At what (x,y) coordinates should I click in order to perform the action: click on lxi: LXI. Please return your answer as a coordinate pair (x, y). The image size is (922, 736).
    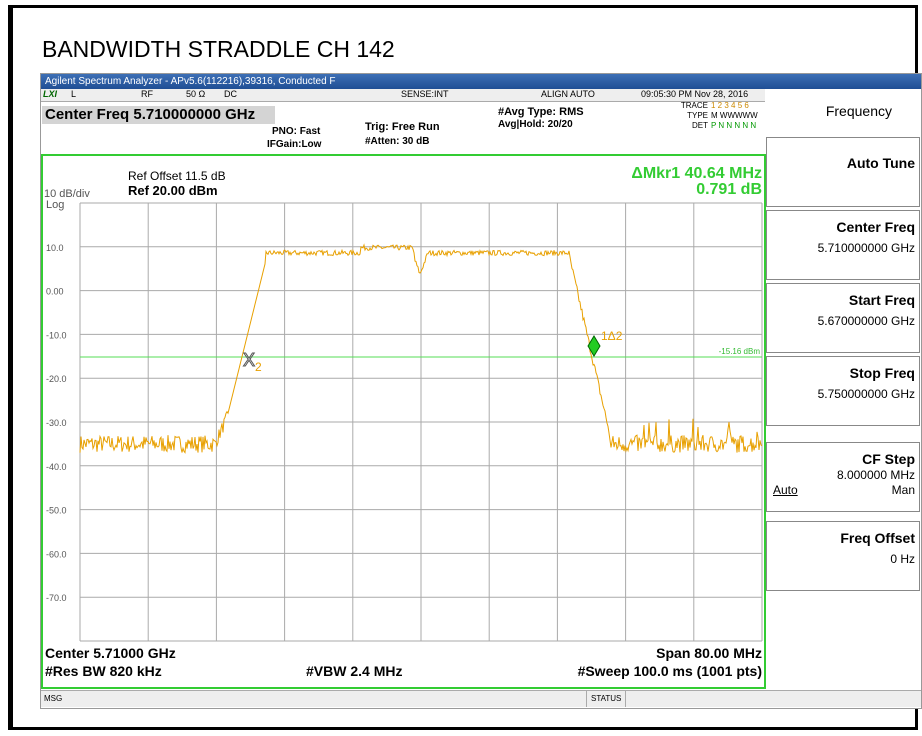
    Looking at the image, I should click on (50, 94).